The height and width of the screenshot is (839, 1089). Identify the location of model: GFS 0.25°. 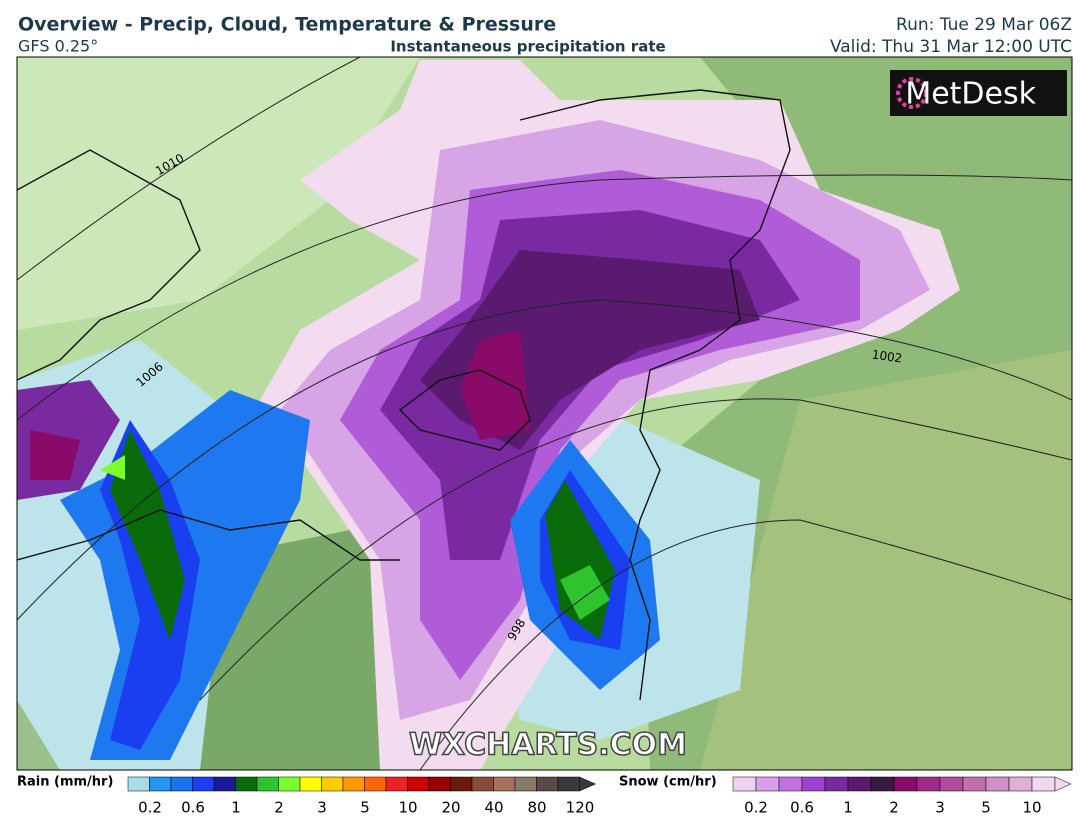
(58, 46).